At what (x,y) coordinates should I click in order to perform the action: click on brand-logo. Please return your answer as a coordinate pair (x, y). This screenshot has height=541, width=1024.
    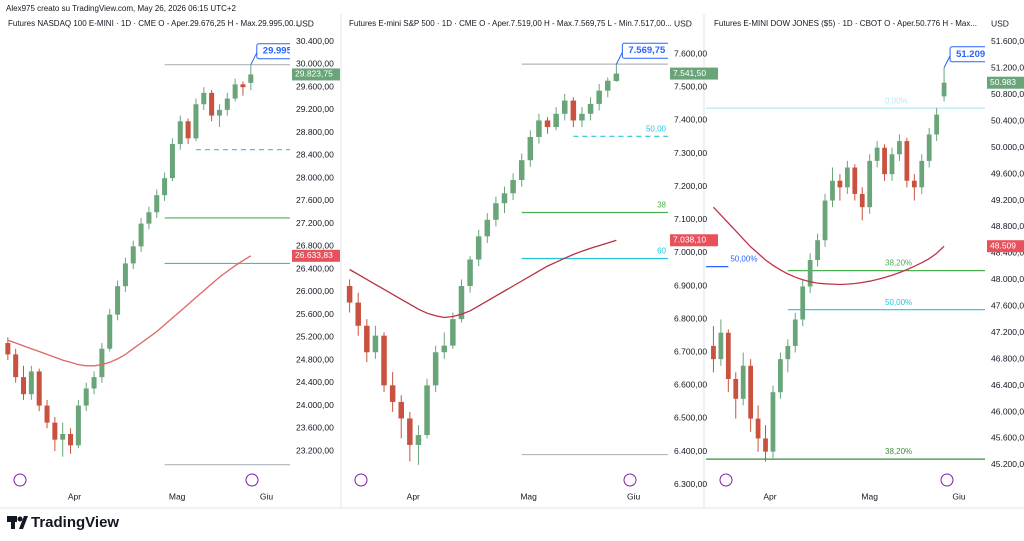
    Looking at the image, I should click on (17, 522).